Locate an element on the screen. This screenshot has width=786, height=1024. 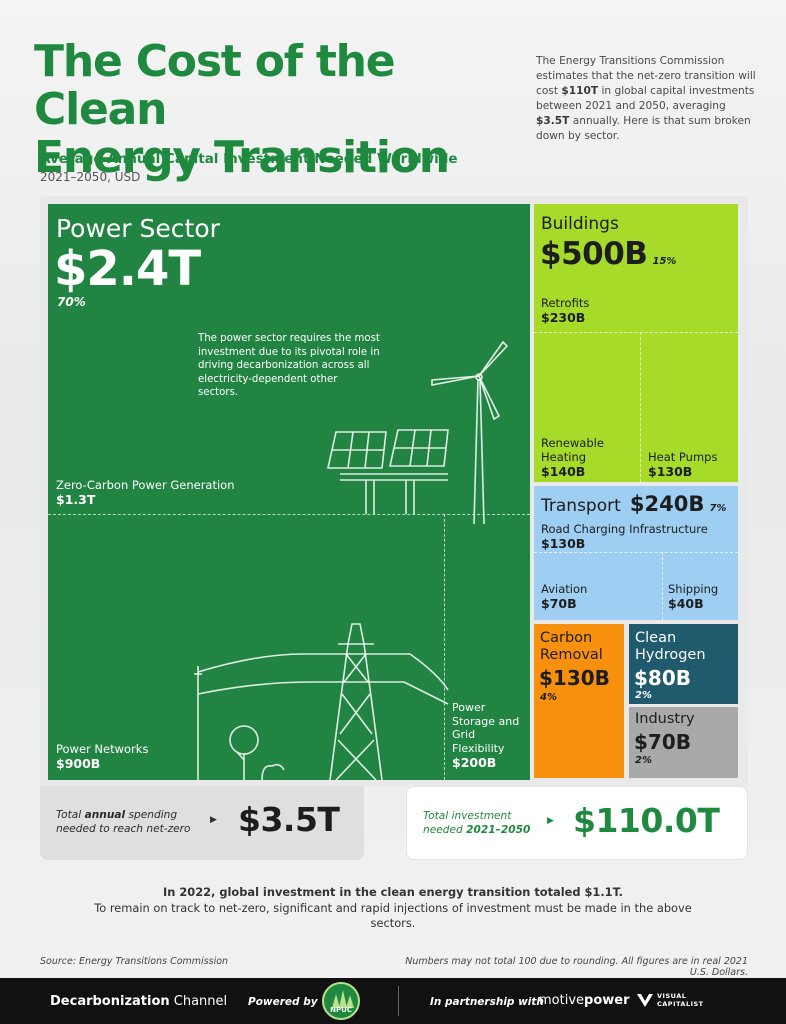
footer-divider is located at coordinates (398, 1001).